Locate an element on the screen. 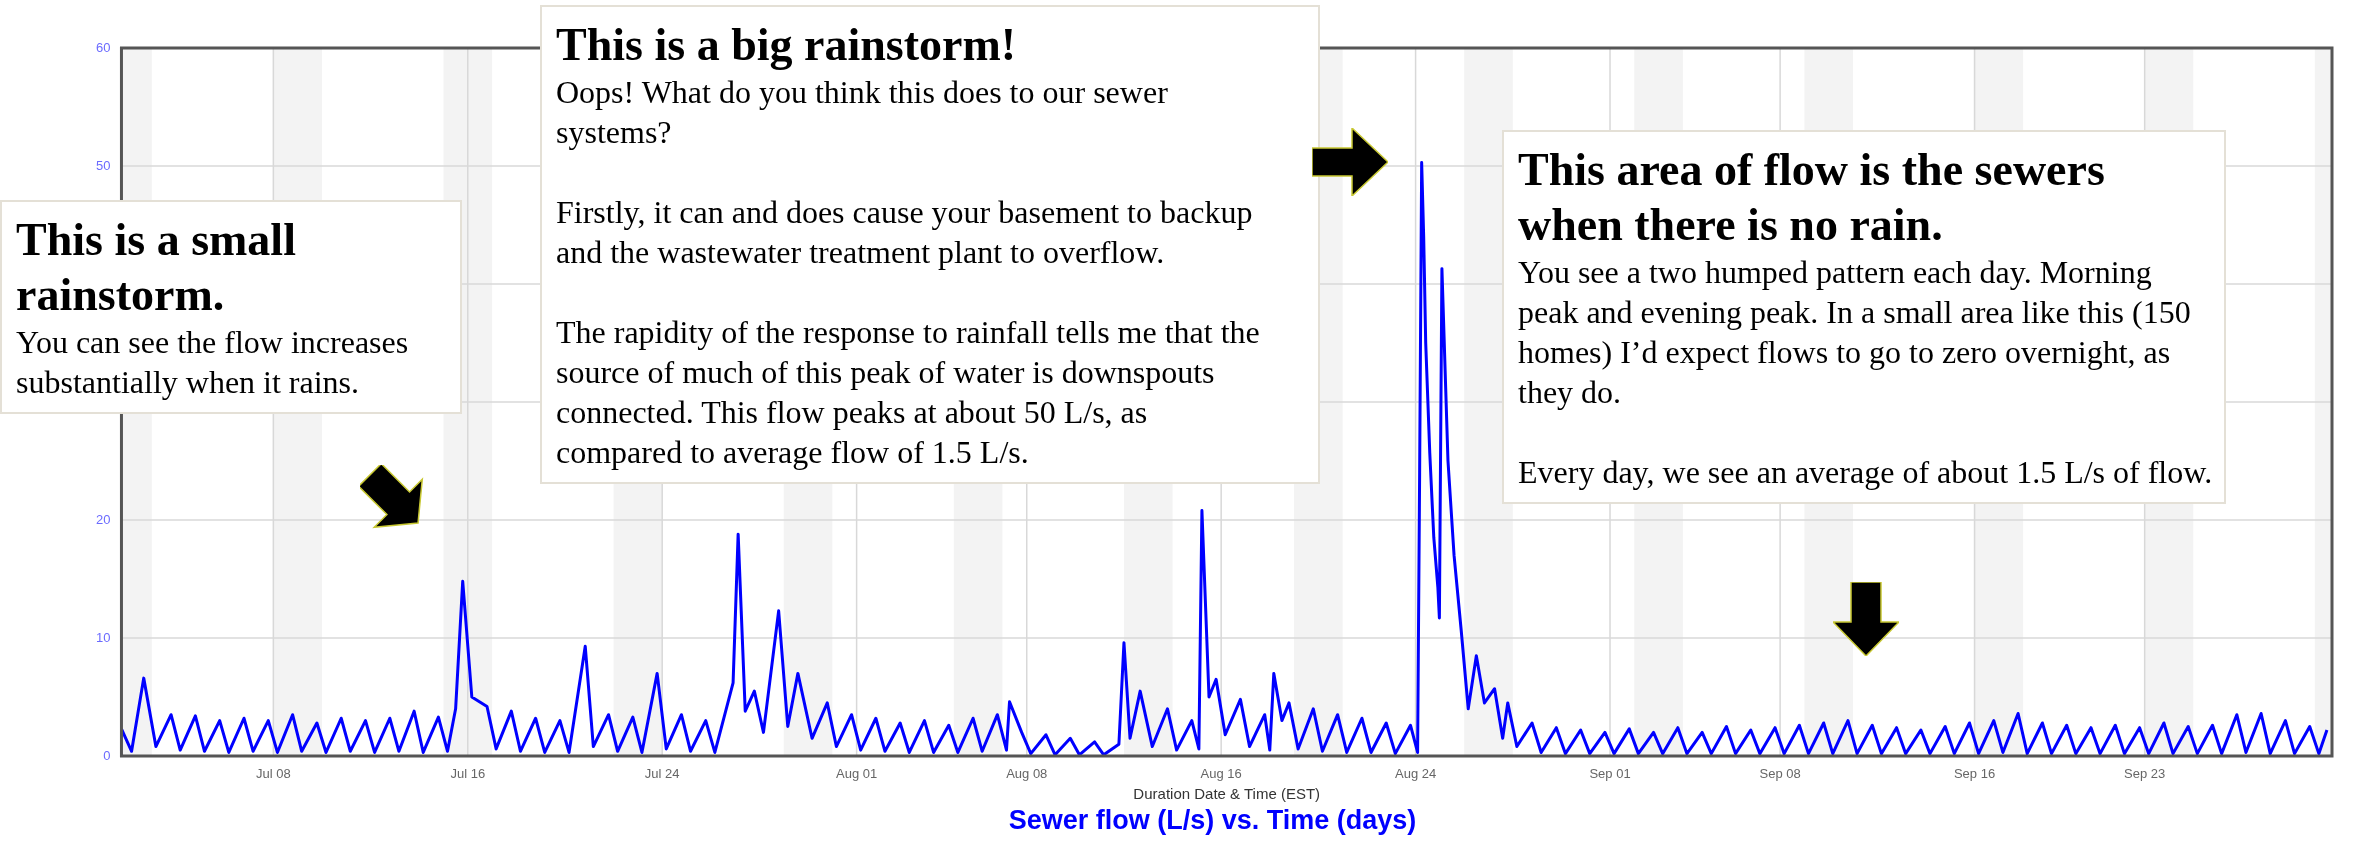 The image size is (2354, 844). x-tick-label: Aug 08 is located at coordinates (1027, 774).